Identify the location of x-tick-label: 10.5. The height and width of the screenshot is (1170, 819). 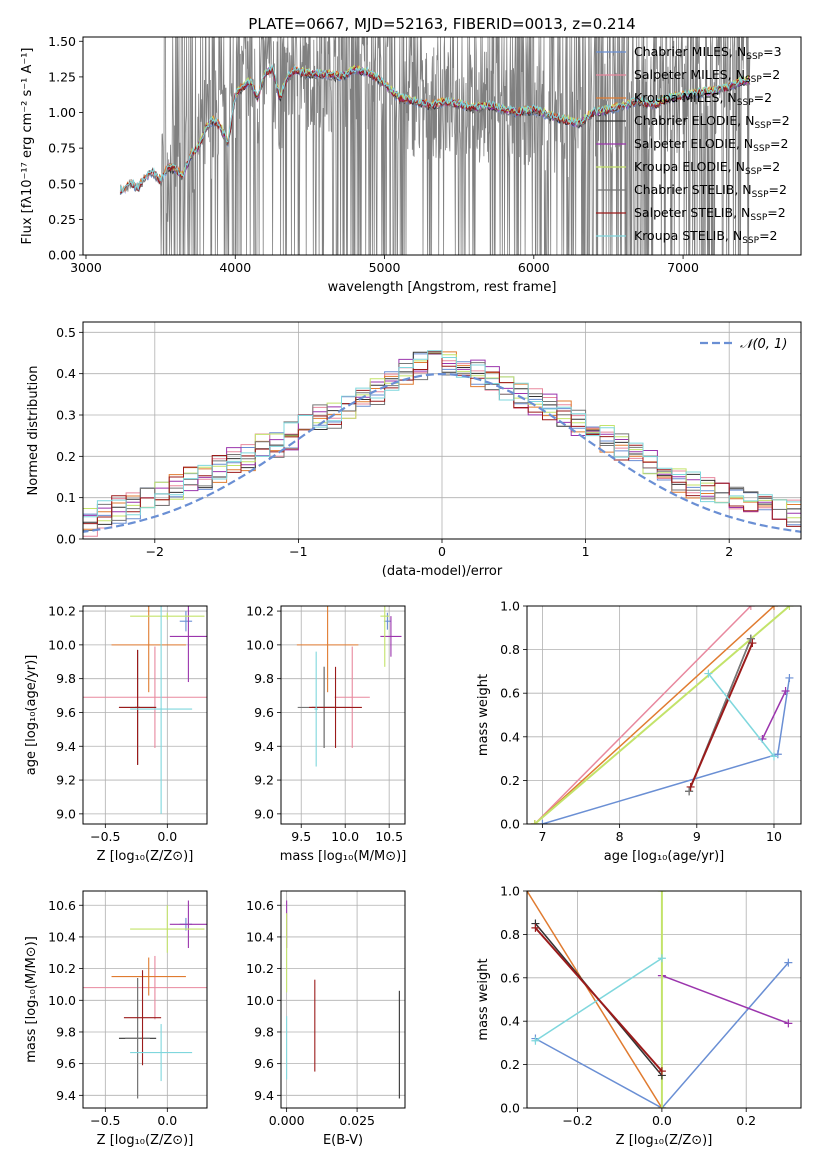
(389, 836).